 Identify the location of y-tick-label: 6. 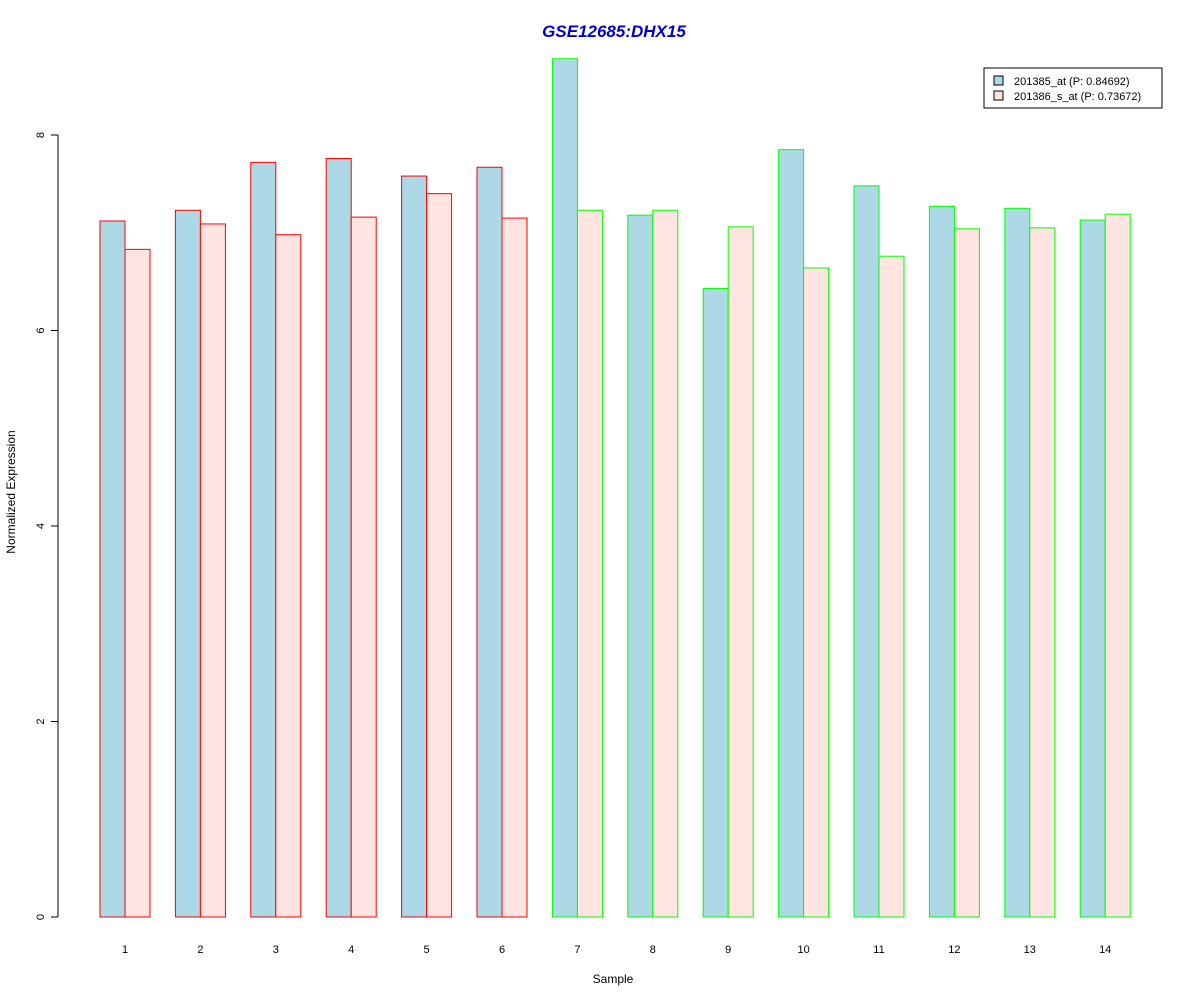
(41, 330).